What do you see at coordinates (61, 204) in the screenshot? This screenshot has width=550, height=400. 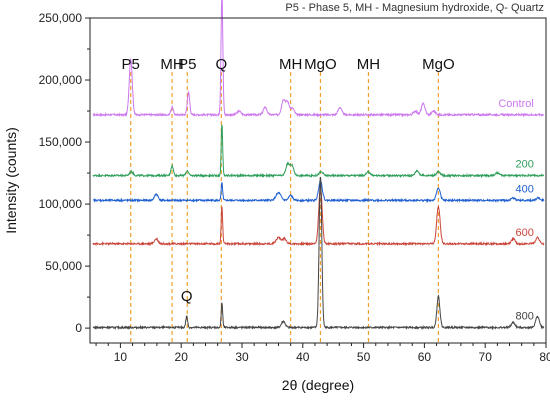 I see `y-tick-label: 100,000` at bounding box center [61, 204].